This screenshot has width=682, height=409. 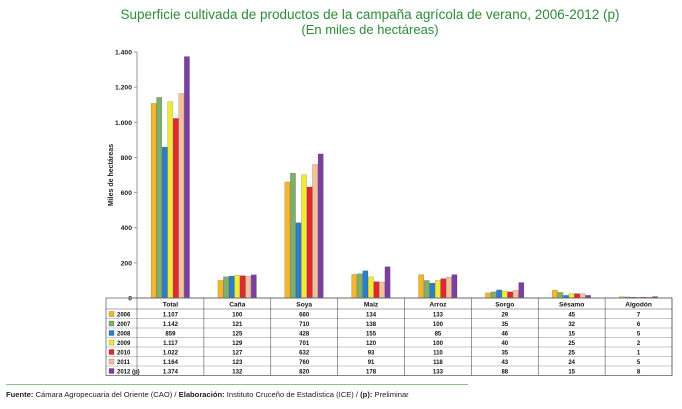 What do you see at coordinates (504, 344) in the screenshot?
I see `data-label-4-6: 40` at bounding box center [504, 344].